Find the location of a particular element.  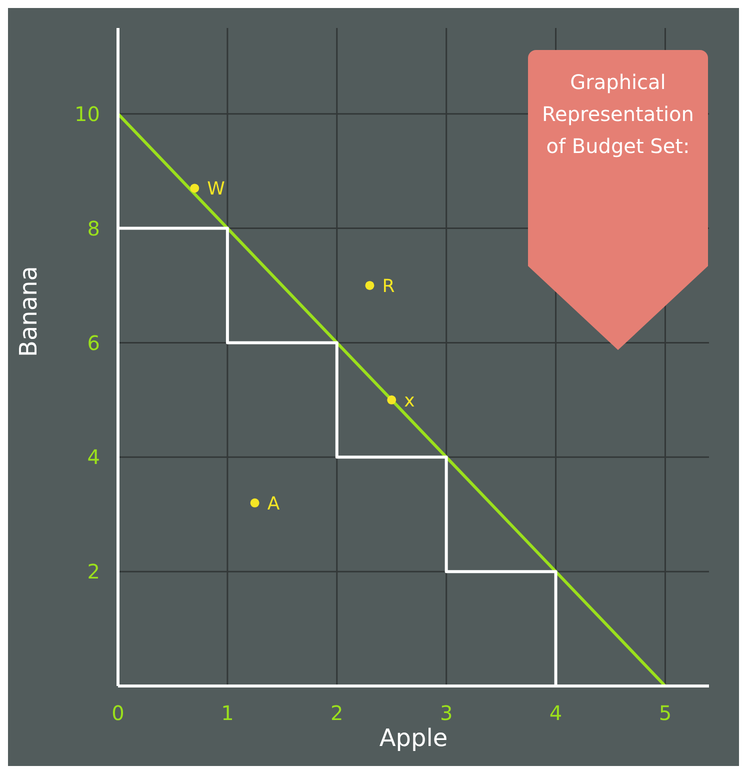

x-tick-label: 0 is located at coordinates (118, 713).